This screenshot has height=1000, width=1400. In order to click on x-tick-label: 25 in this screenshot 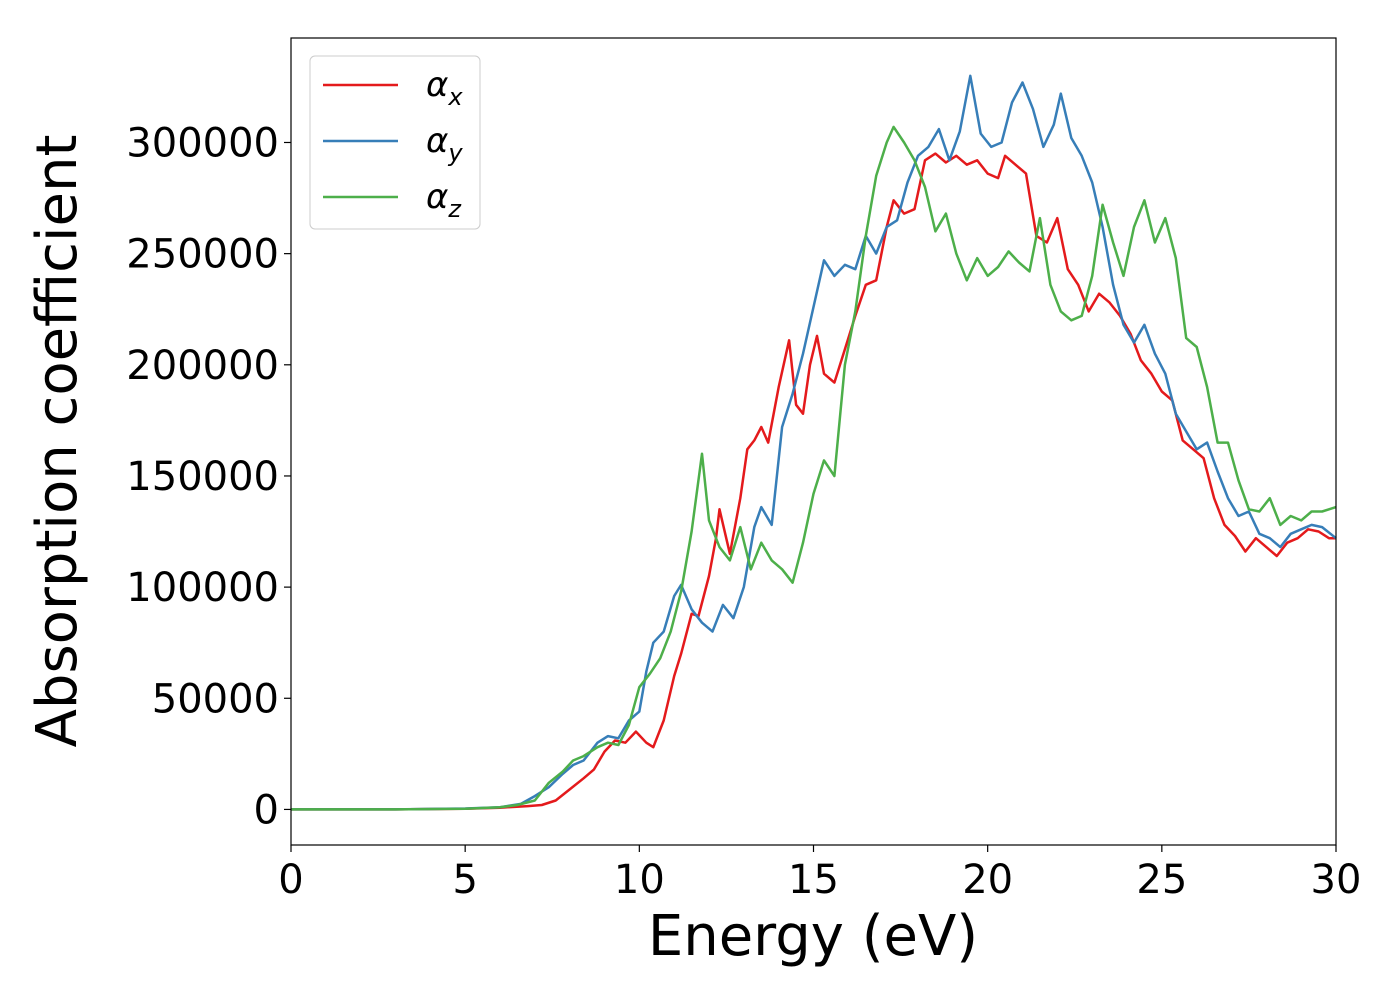, I will do `click(1161, 880)`.